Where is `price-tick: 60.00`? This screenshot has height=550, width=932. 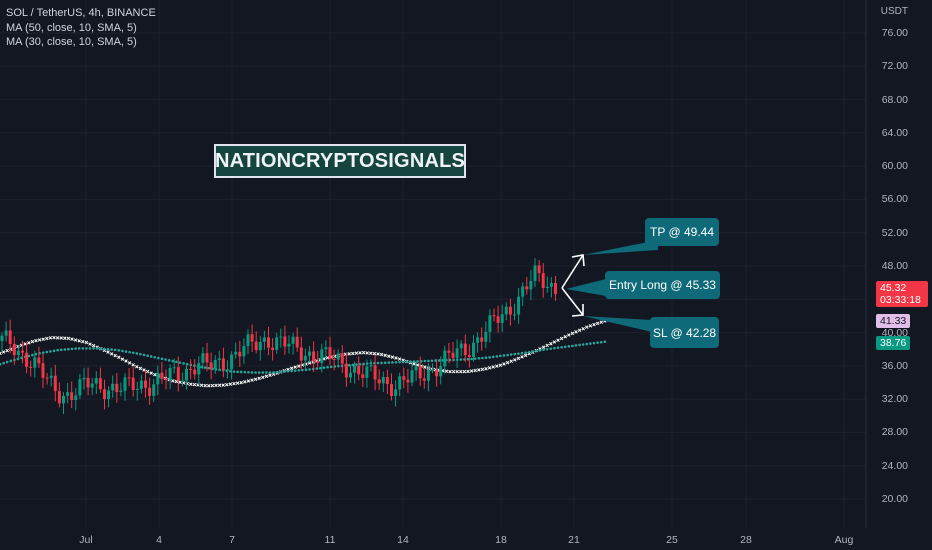
price-tick: 60.00 is located at coordinates (894, 166).